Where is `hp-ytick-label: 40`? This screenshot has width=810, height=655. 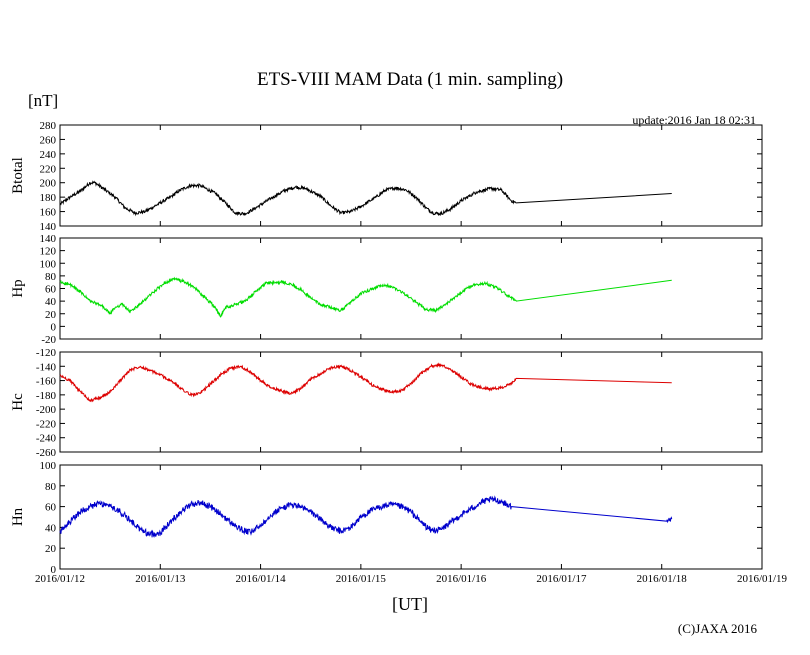
hp-ytick-label: 40 is located at coordinates (51, 302).